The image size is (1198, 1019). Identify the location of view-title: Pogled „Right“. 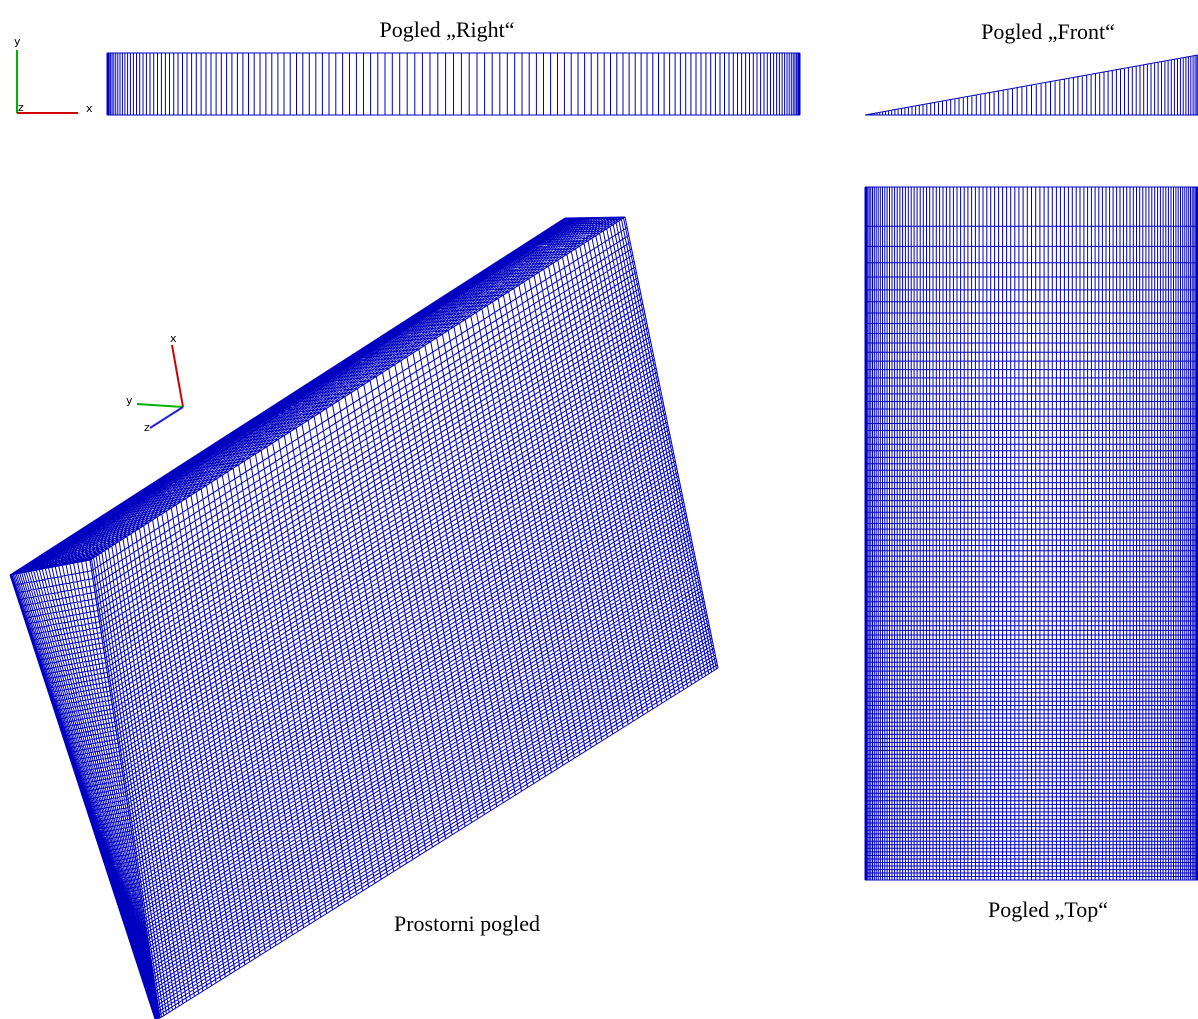
(446, 29).